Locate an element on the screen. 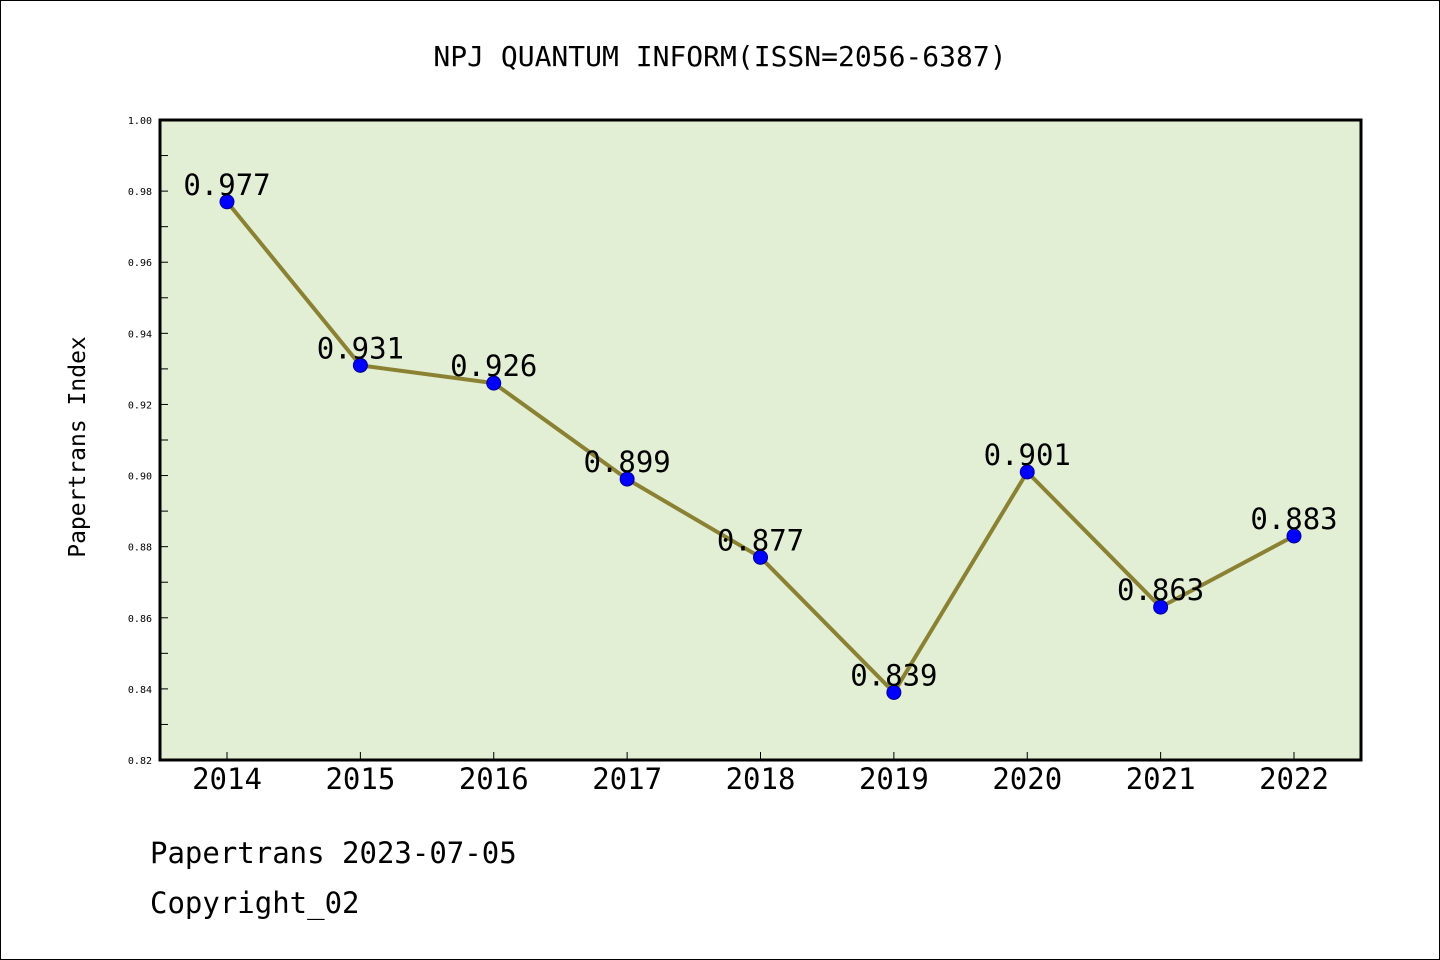 The height and width of the screenshot is (960, 1440). footer-date-text: Papertrans 2023-07-05 is located at coordinates (333, 853).